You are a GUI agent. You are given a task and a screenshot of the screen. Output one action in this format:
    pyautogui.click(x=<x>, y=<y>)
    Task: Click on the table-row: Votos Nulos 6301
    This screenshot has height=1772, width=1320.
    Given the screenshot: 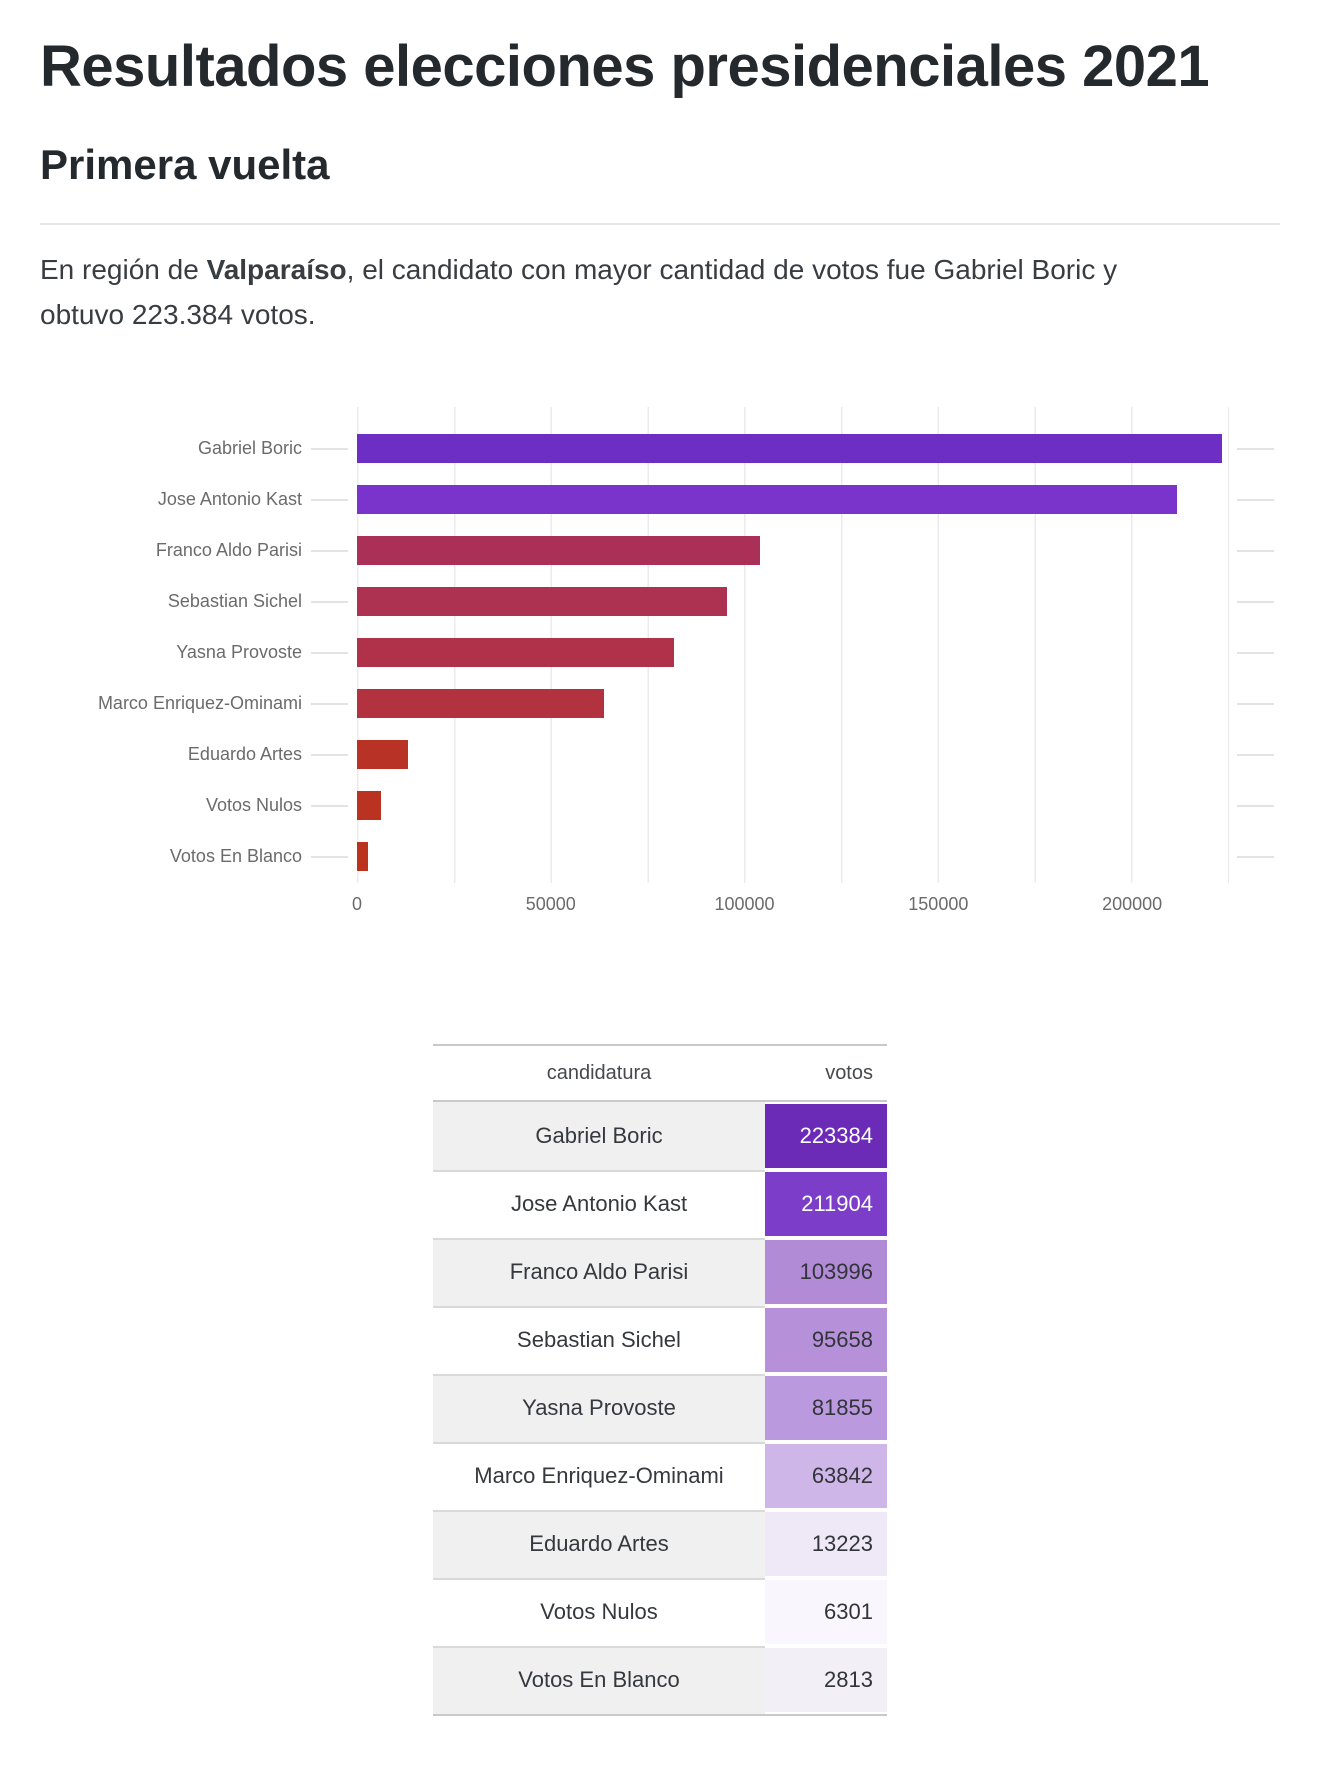 What is the action you would take?
    pyautogui.click(x=660, y=1612)
    